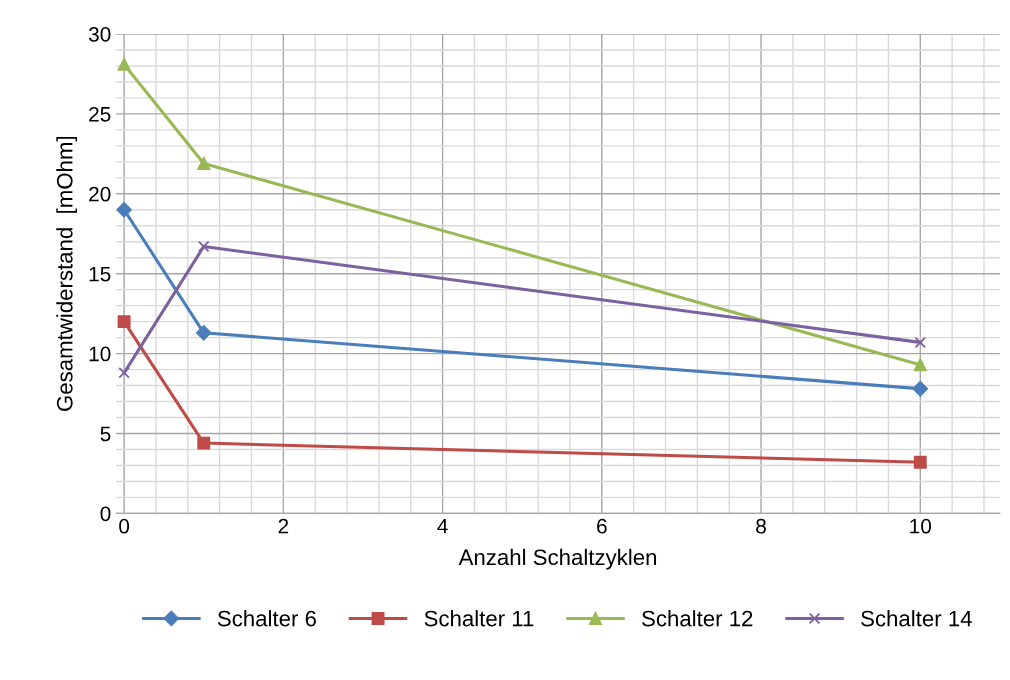 The height and width of the screenshot is (680, 1010). I want to click on y-tick-label: 30, so click(99, 34).